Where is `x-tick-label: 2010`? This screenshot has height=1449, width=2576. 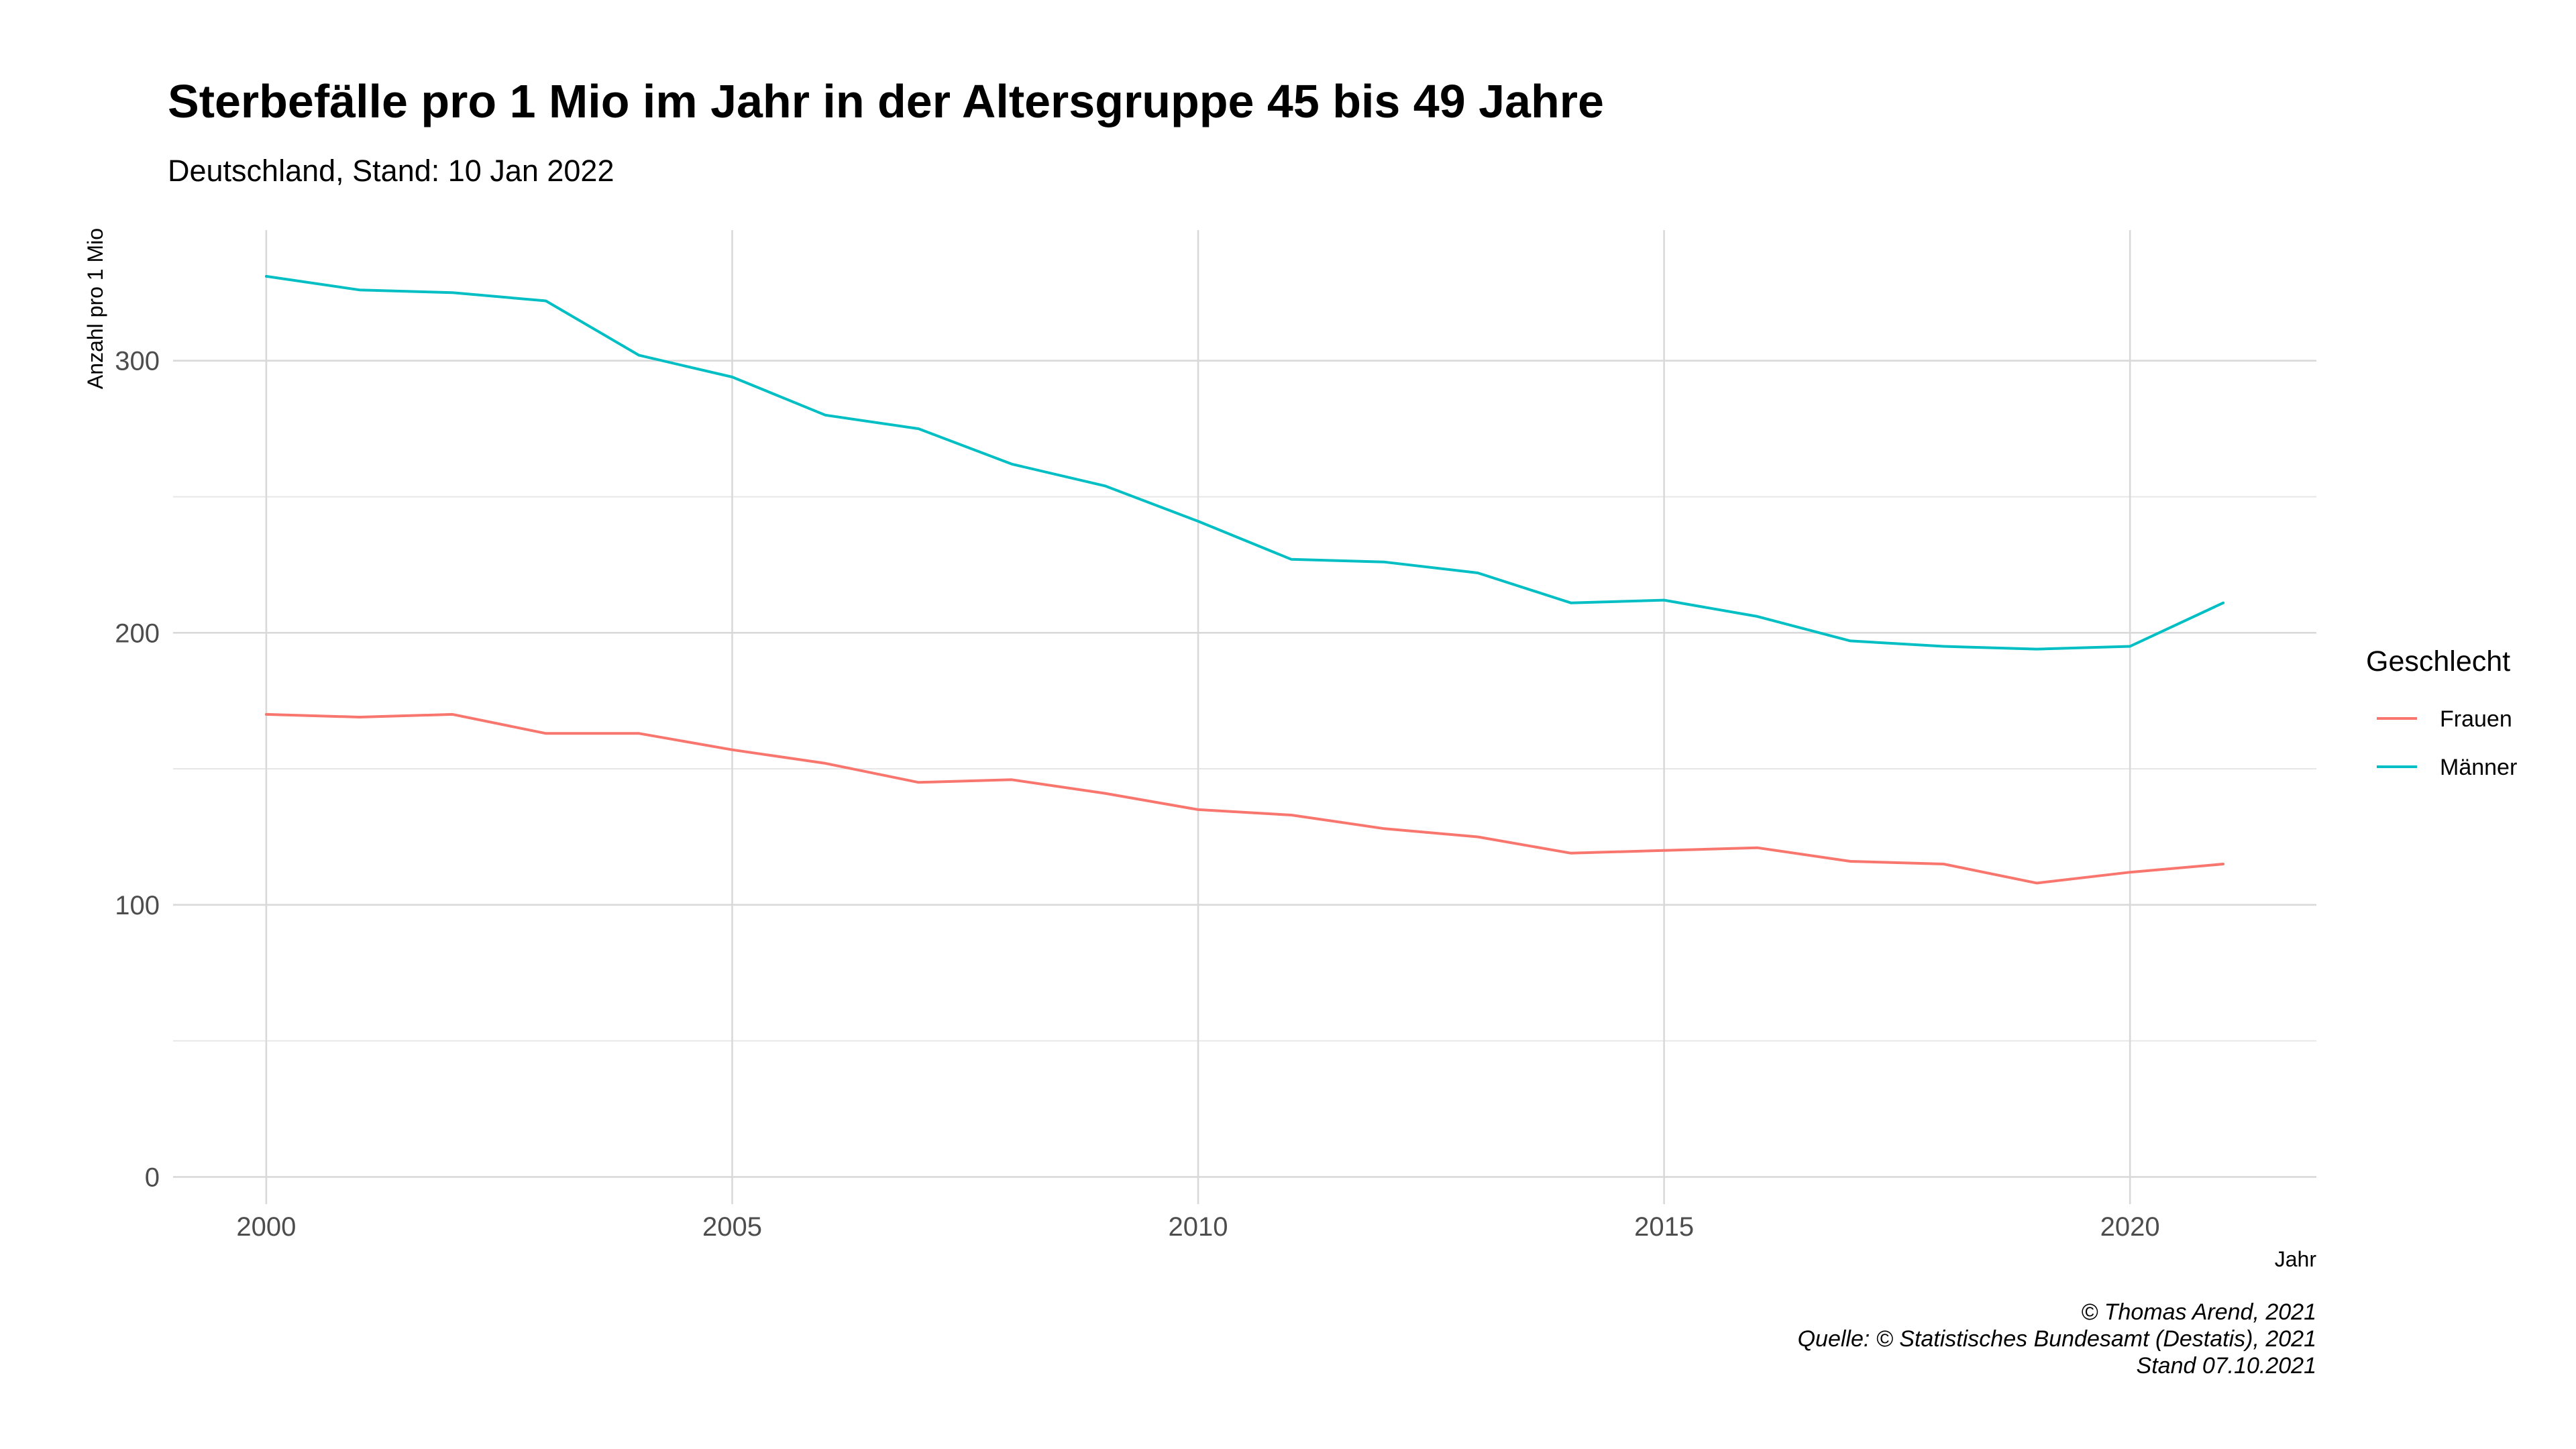 x-tick-label: 2010 is located at coordinates (1198, 1227).